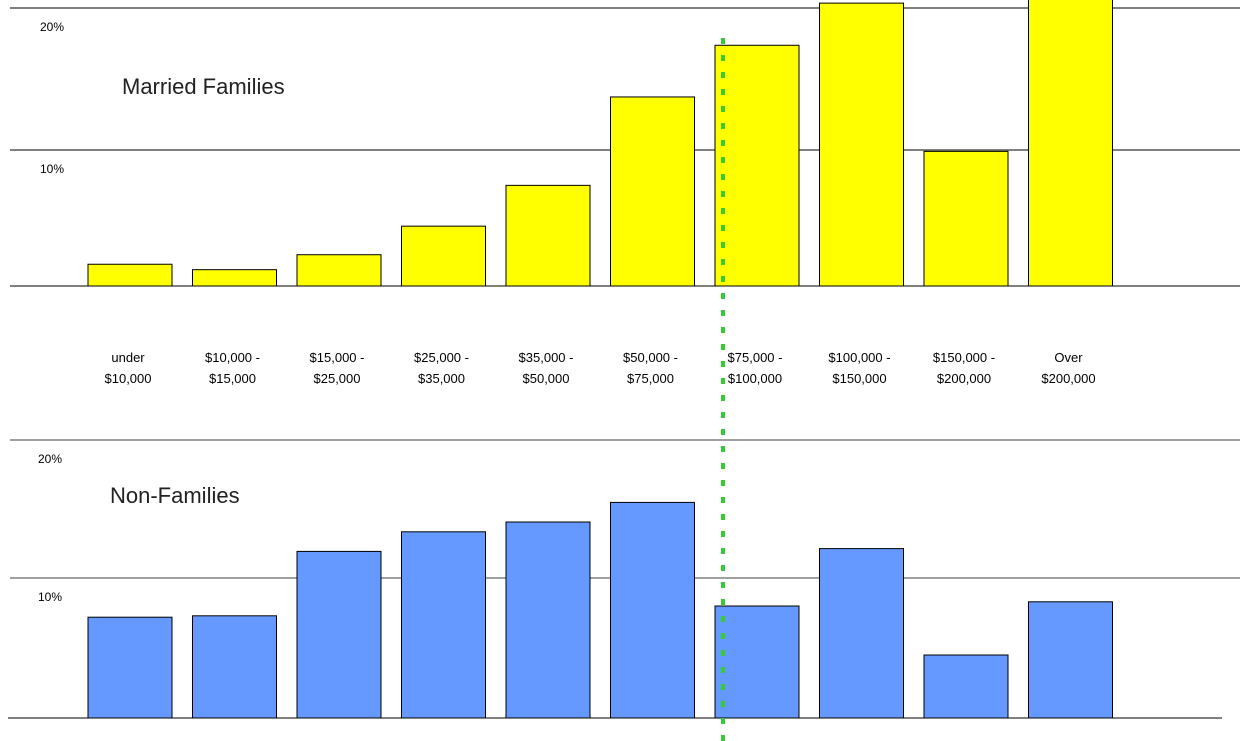  Describe the element at coordinates (859, 368) in the screenshot. I see `category-label-7: $100,000 -$150,000` at that location.